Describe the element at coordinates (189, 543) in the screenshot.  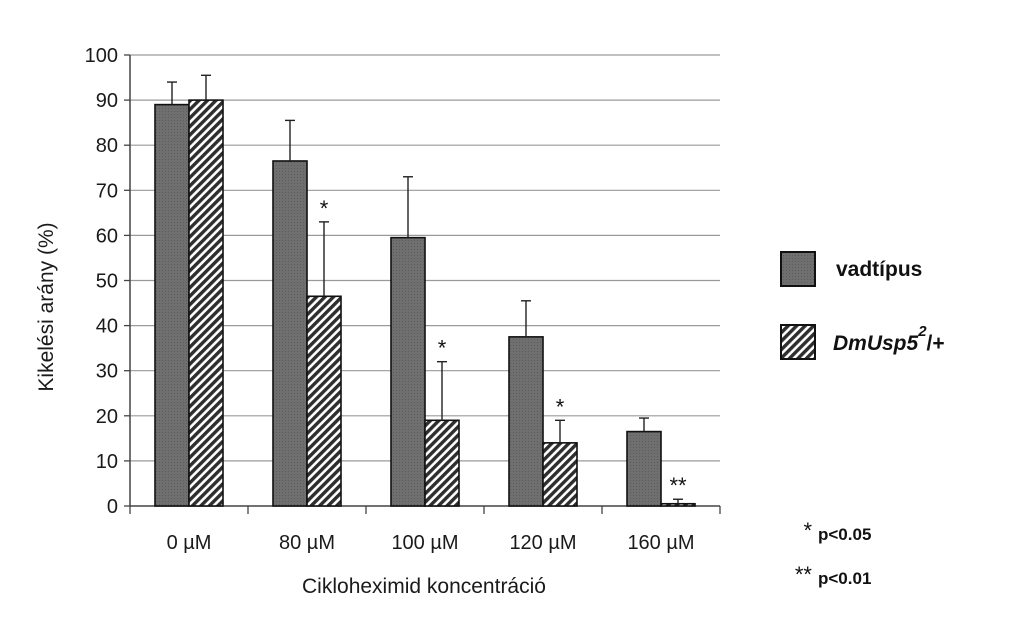
I see `x-tick-label: 0 µM` at that location.